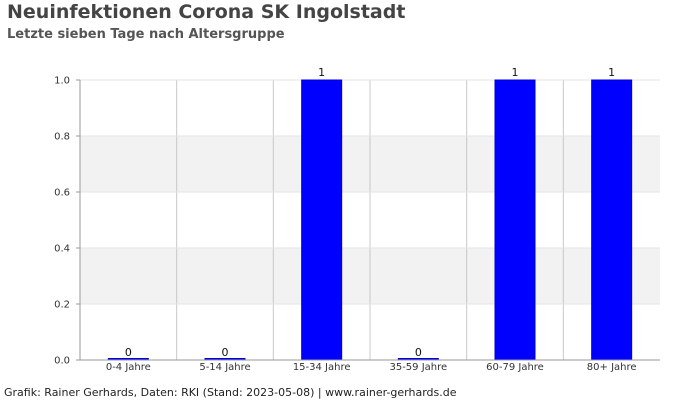  What do you see at coordinates (612, 367) in the screenshot?
I see `x-tick-label: 80+ Jahre` at bounding box center [612, 367].